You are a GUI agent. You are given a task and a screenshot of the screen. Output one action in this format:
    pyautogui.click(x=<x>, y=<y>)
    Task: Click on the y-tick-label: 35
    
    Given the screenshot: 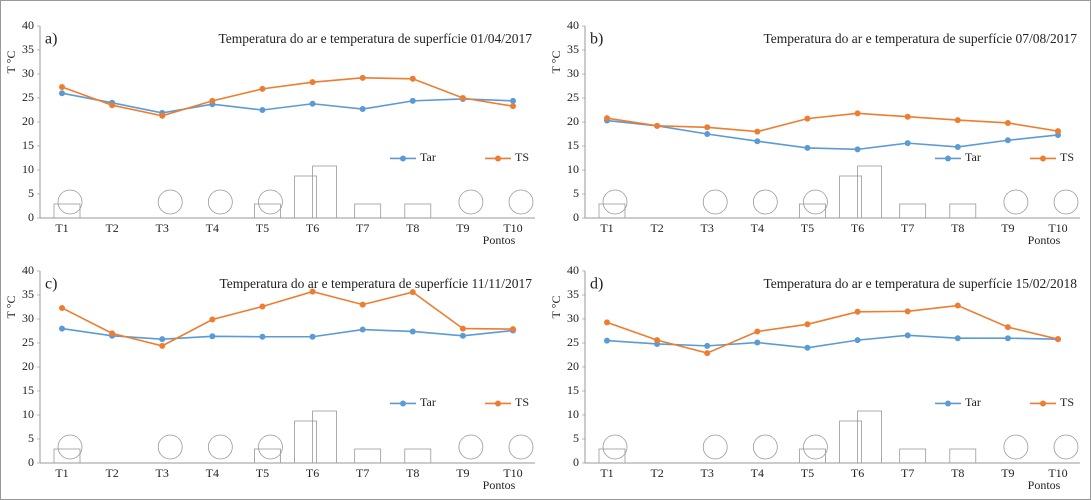 What is the action you would take?
    pyautogui.click(x=28, y=49)
    